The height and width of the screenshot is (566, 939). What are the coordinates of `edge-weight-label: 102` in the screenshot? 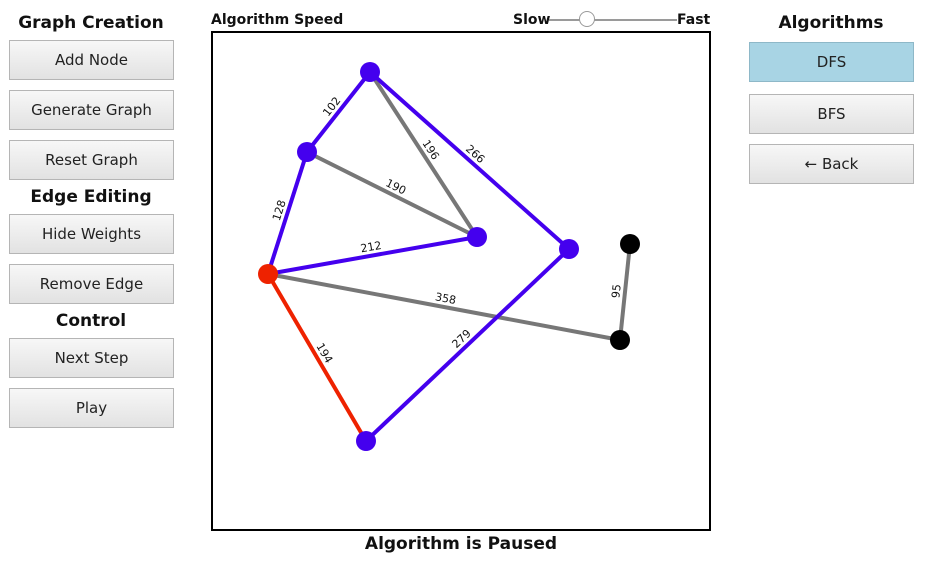 It's located at (331, 106).